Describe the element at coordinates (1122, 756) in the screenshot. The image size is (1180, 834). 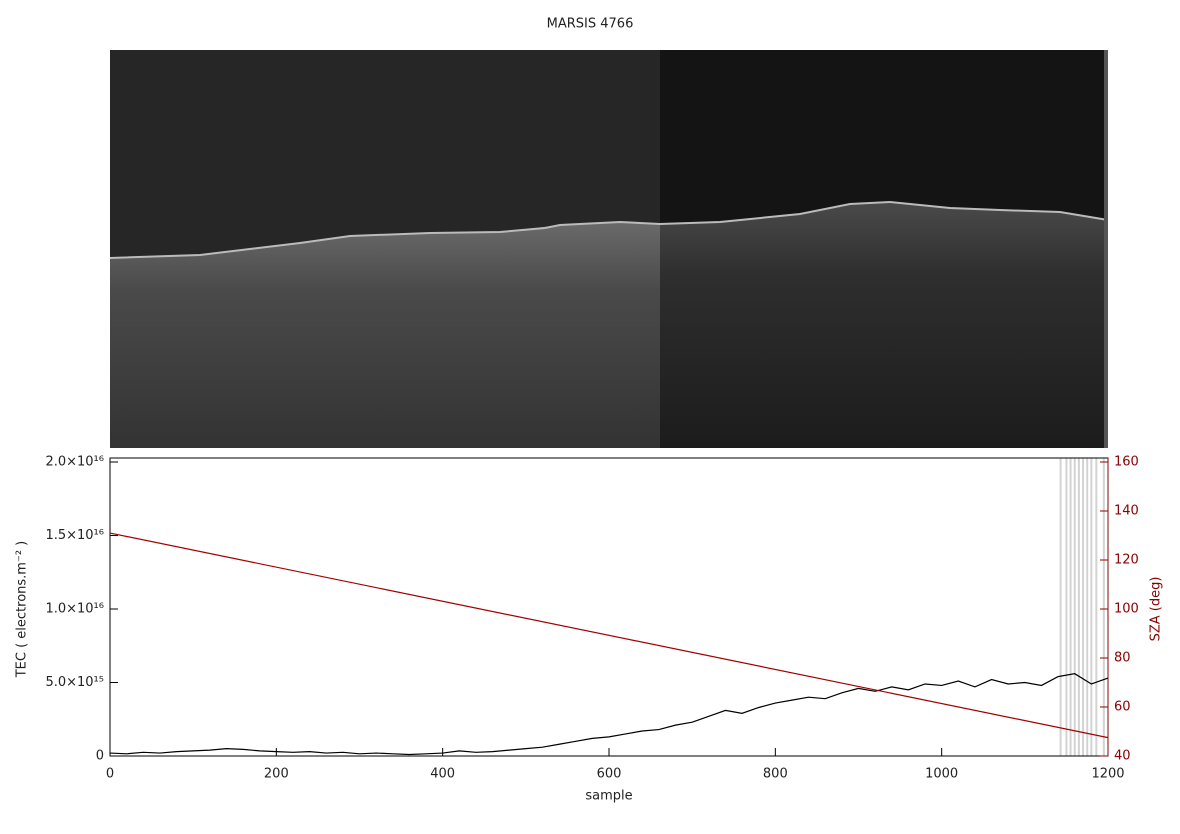
I see `y2-tick-label: 40` at that location.